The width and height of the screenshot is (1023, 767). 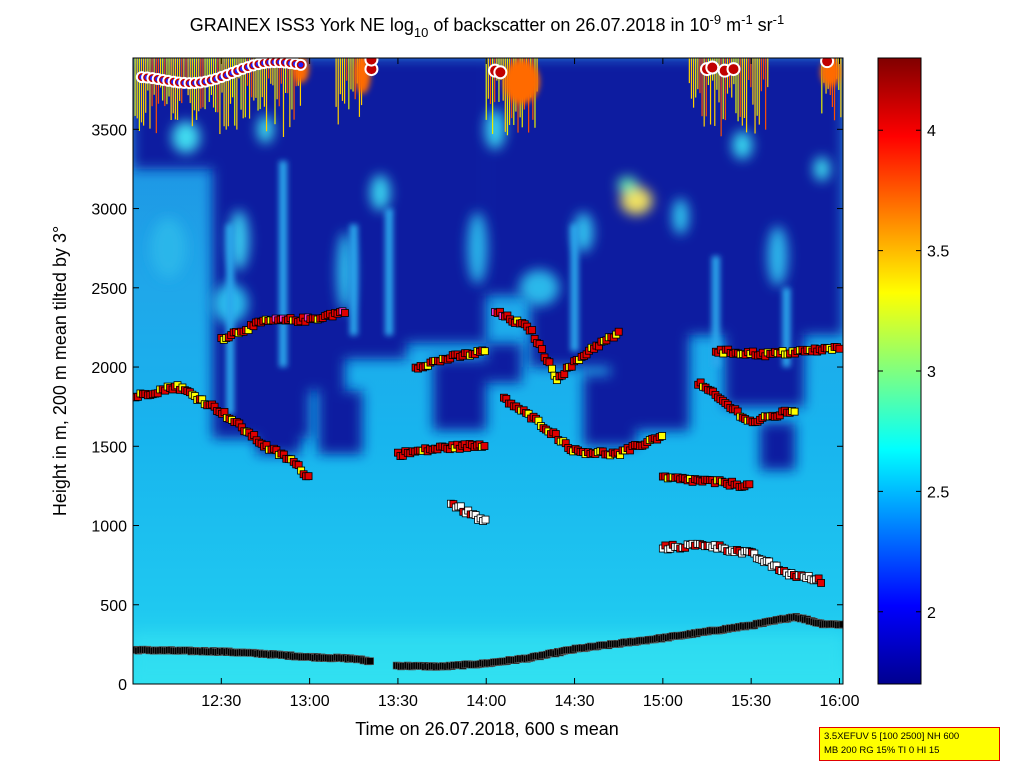 What do you see at coordinates (938, 252) in the screenshot?
I see `colorbar-tick-label: 3.5` at bounding box center [938, 252].